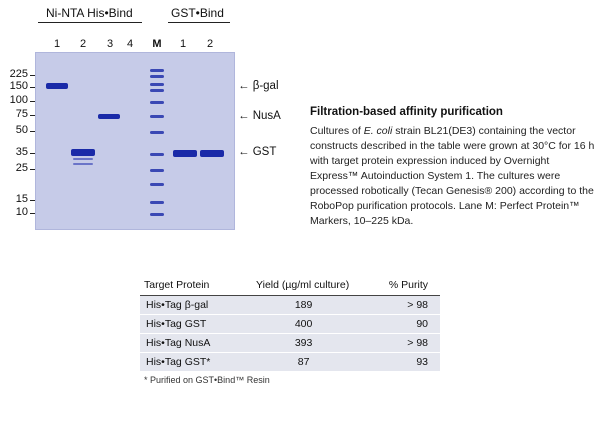 This screenshot has height=422, width=600. Describe the element at coordinates (21, 212) in the screenshot. I see `mw-label-10: 10` at that location.